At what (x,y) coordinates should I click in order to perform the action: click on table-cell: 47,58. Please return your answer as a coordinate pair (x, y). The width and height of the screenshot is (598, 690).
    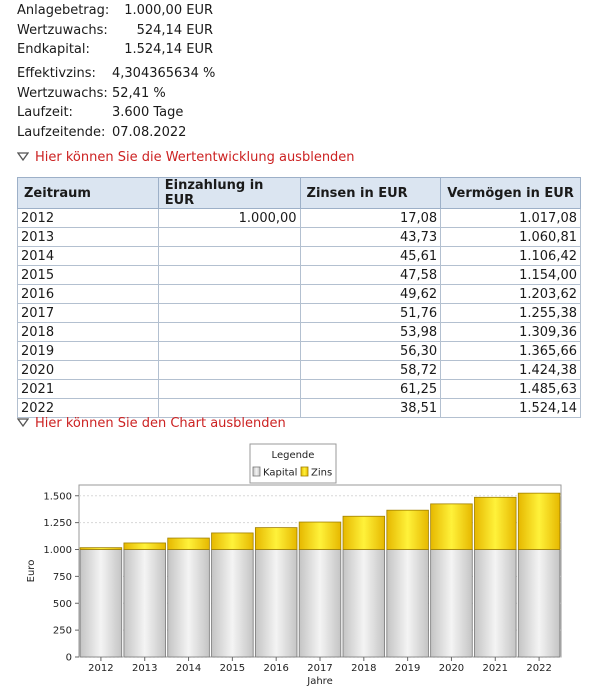
    Looking at the image, I should click on (370, 275).